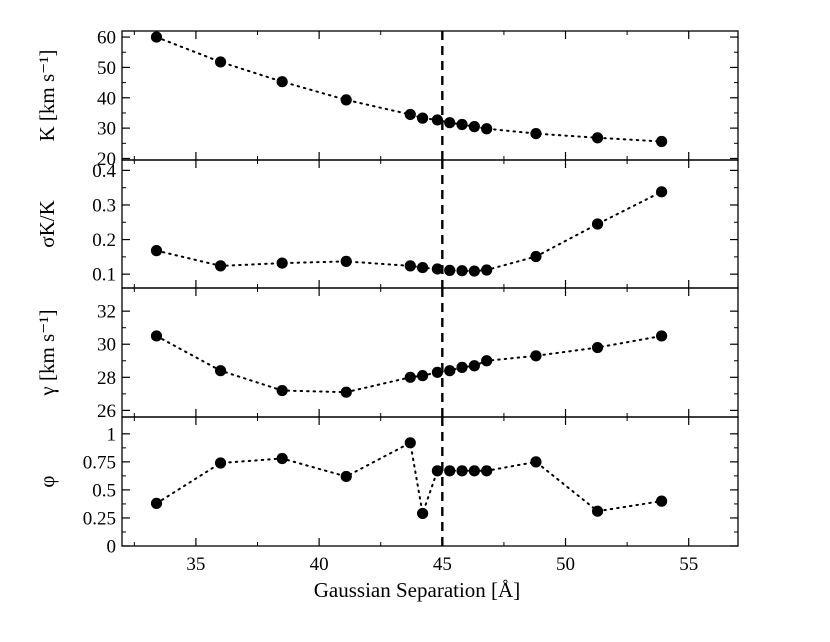 This screenshot has height=642, width=830. Describe the element at coordinates (112, 434) in the screenshot. I see `y-tick-label: 1` at that location.